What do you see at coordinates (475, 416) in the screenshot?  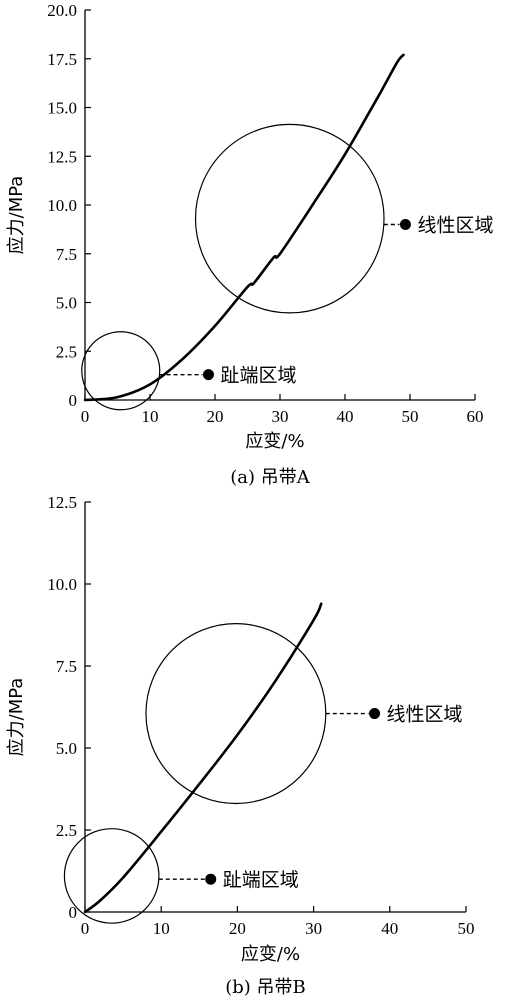 I see `x-tick-label: 60` at bounding box center [475, 416].